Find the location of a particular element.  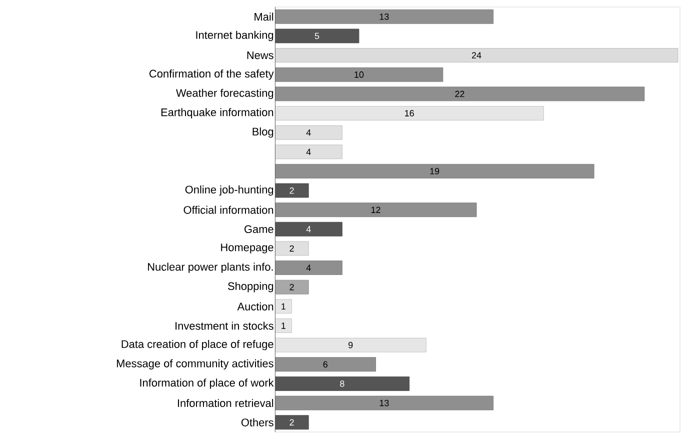

data-label: 12 is located at coordinates (375, 209).